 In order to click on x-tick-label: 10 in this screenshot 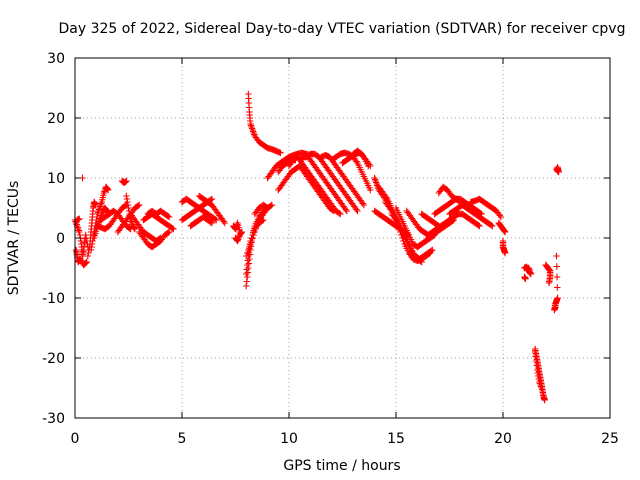, I will do `click(289, 439)`.